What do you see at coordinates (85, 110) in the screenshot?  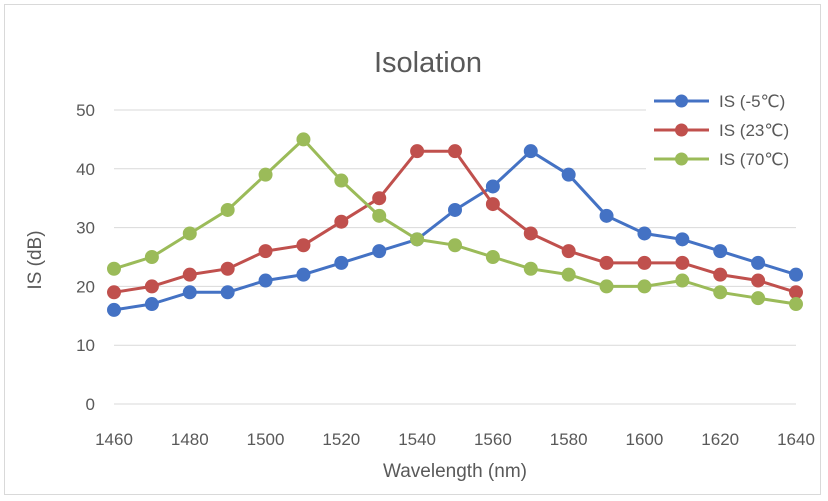 I see `y-tick-label: 50` at bounding box center [85, 110].